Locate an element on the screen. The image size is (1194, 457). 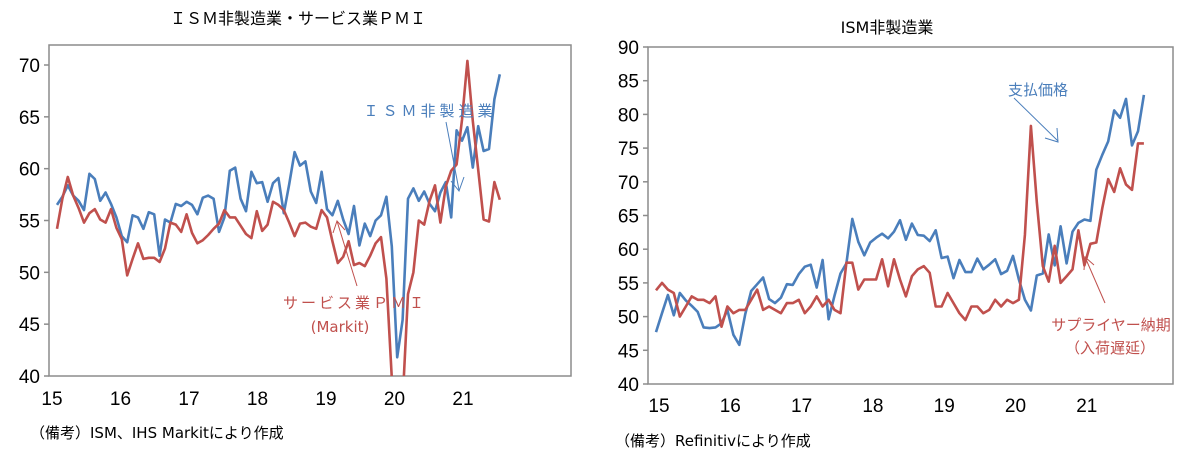
annotation-services-pmi: サービス業ＰＭＩ is located at coordinates (355, 303).